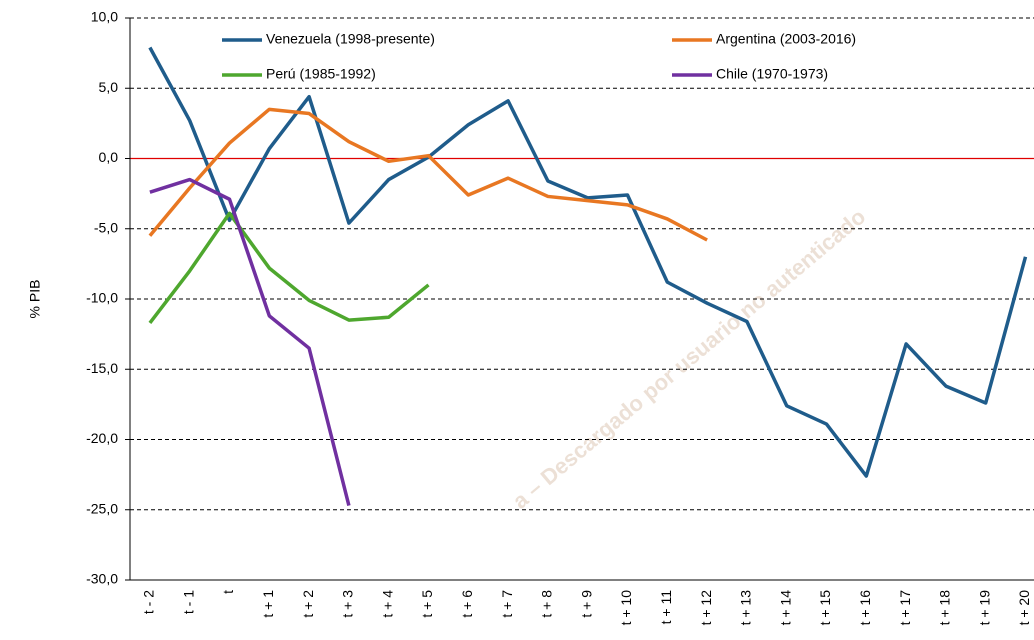  I want to click on x-tick-label: t + 5, so click(427, 604).